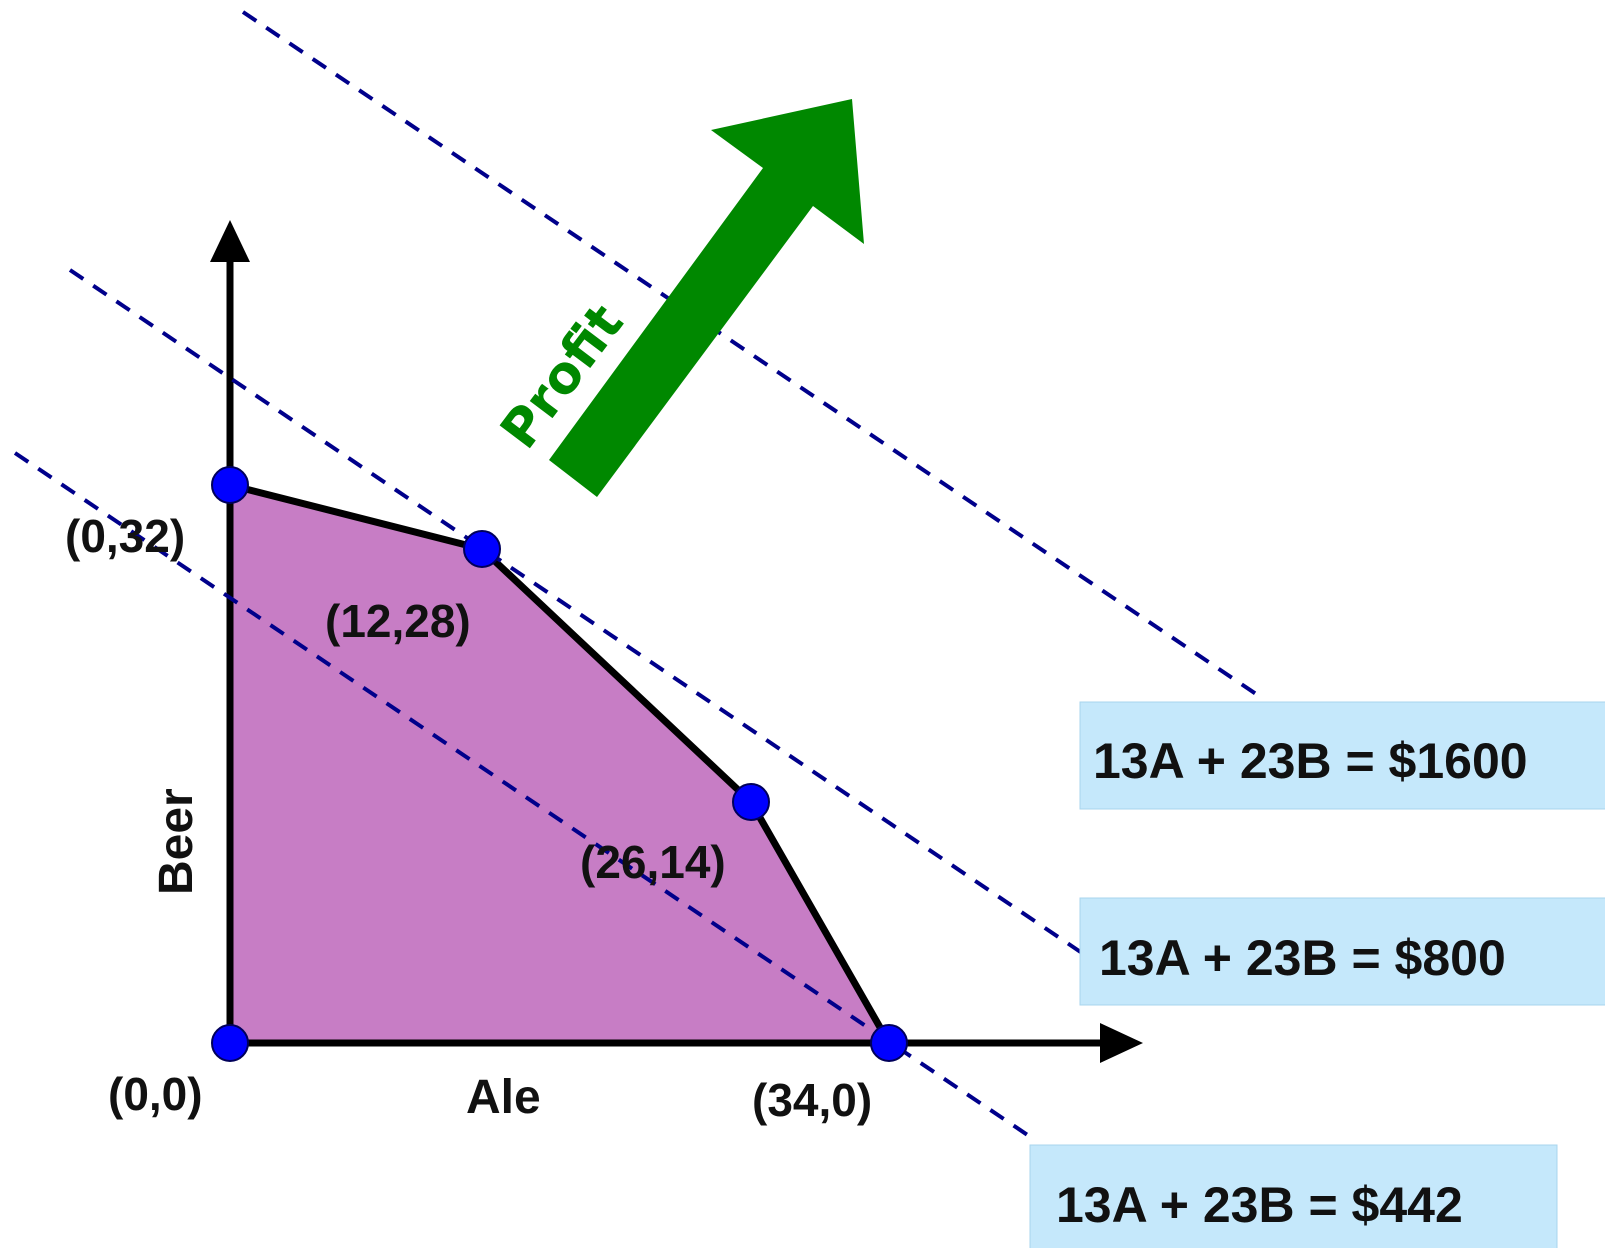 The width and height of the screenshot is (1605, 1248). What do you see at coordinates (176, 841) in the screenshot?
I see `y-axis-label: Beer` at bounding box center [176, 841].